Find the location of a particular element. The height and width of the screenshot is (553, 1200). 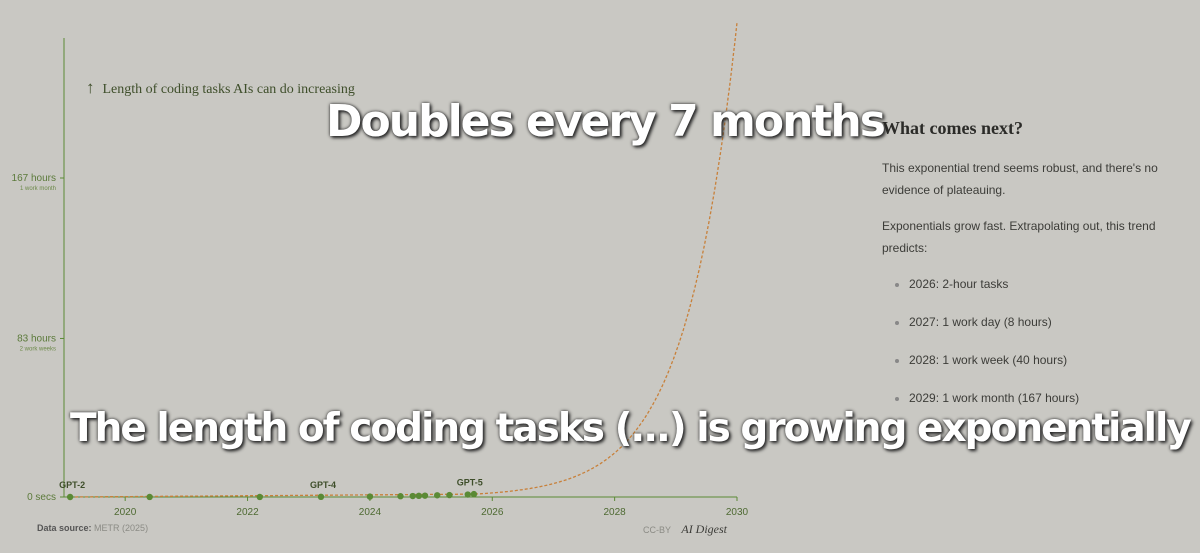

data-source: Data source: METR (2025) is located at coordinates (92, 528).